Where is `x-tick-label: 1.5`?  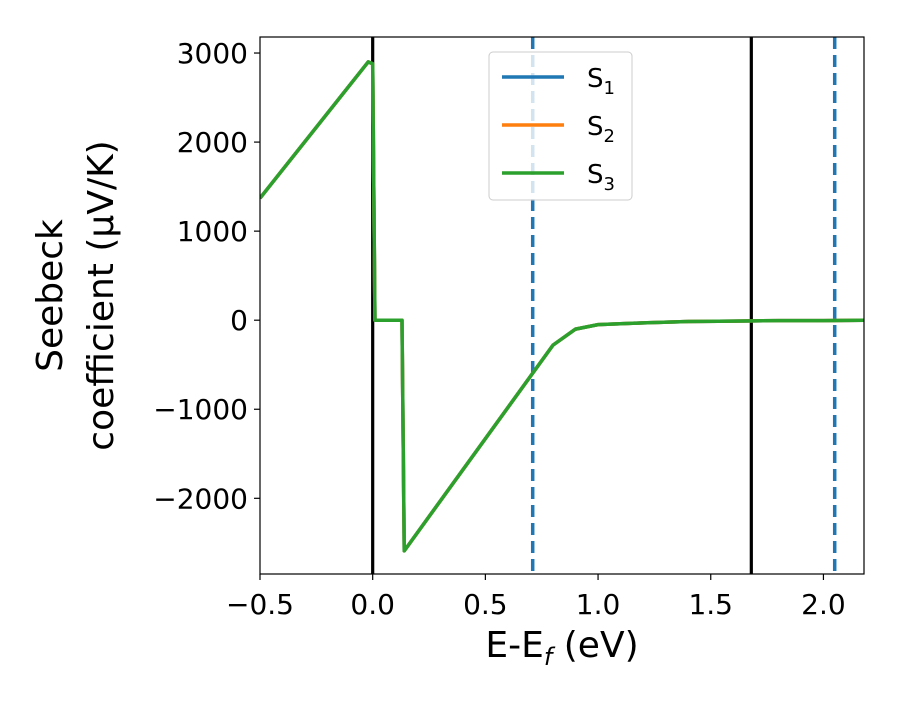
x-tick-label: 1.5 is located at coordinates (710, 604).